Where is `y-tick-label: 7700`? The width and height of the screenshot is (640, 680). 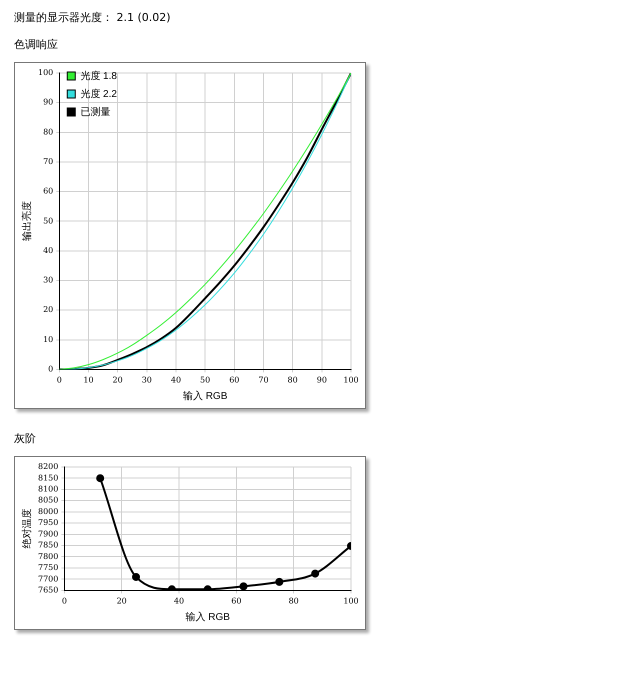
y-tick-label: 7700 is located at coordinates (48, 579).